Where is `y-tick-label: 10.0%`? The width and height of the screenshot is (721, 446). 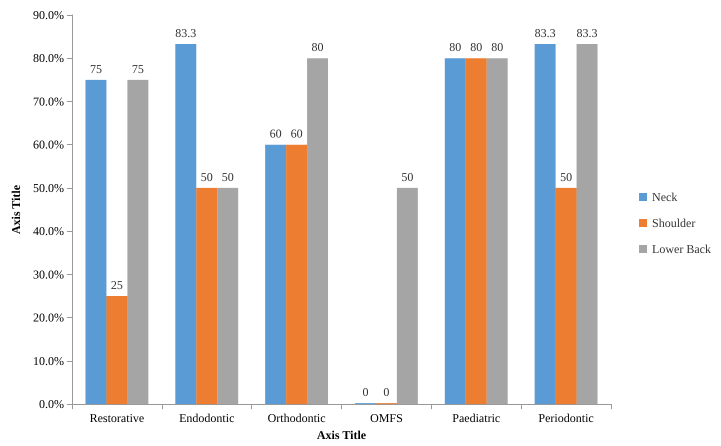
y-tick-label: 10.0% is located at coordinates (48, 361).